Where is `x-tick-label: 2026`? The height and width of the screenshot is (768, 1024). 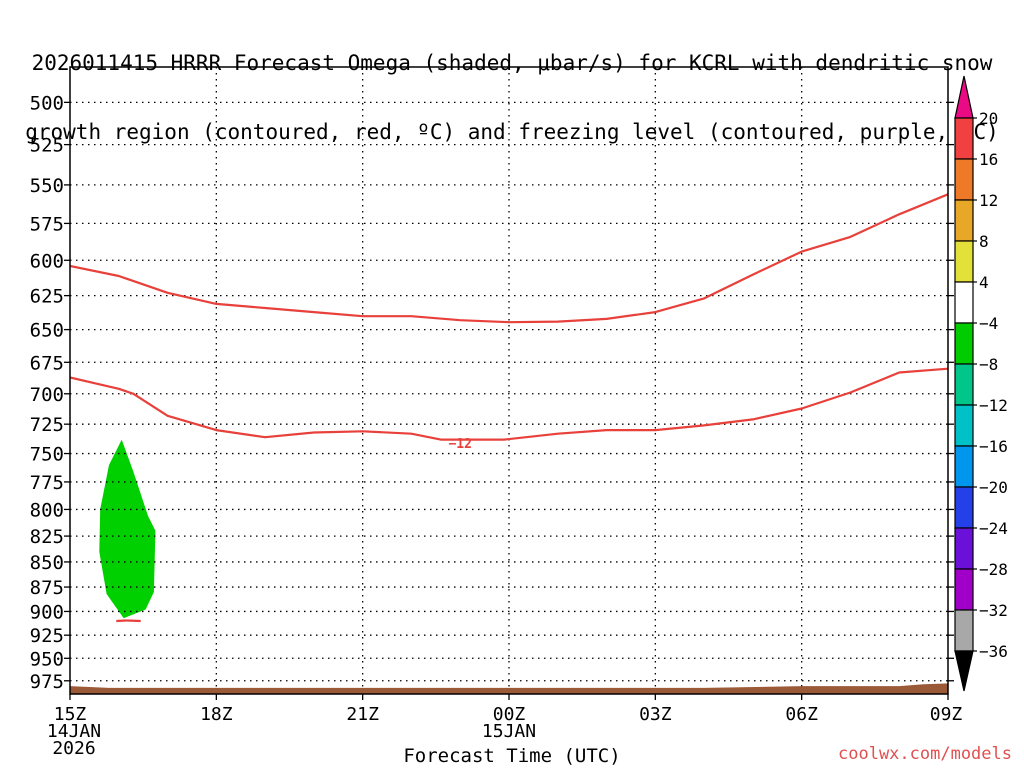
x-tick-label: 2026 is located at coordinates (73, 748).